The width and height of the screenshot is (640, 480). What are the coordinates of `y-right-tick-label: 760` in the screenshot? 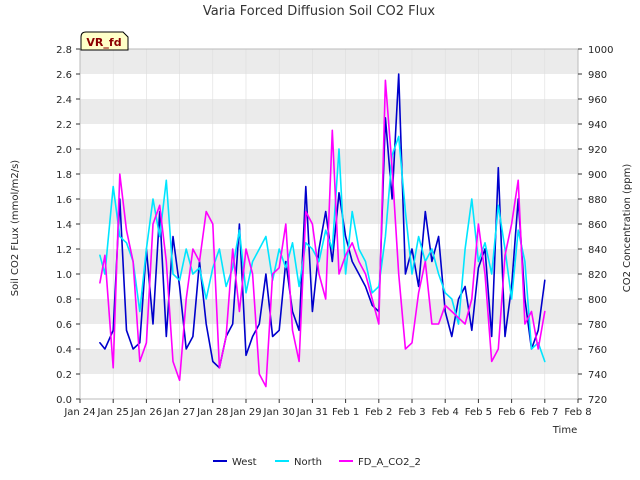 It's located at (597, 350).